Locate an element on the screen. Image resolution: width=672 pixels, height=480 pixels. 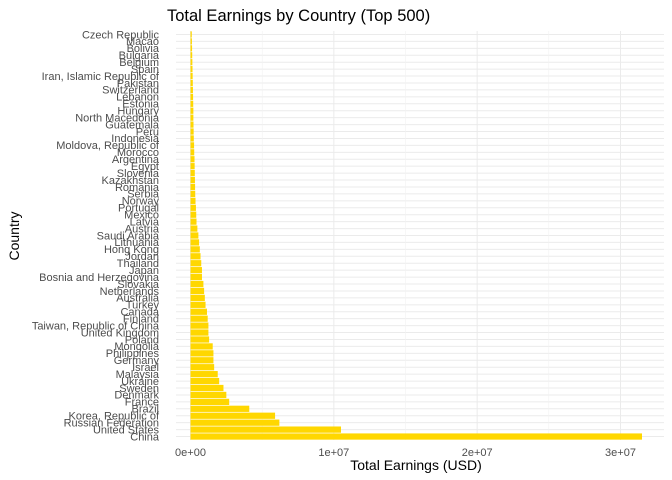
y-tick-label: Romania is located at coordinates (137, 188).